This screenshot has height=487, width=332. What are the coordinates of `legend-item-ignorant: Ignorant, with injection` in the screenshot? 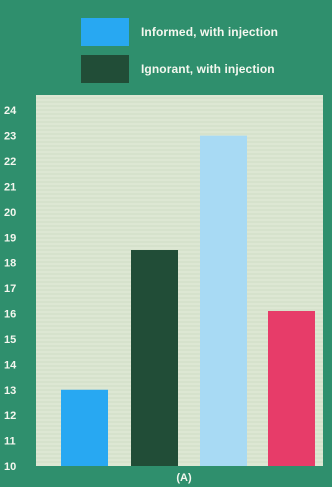 It's located at (178, 69).